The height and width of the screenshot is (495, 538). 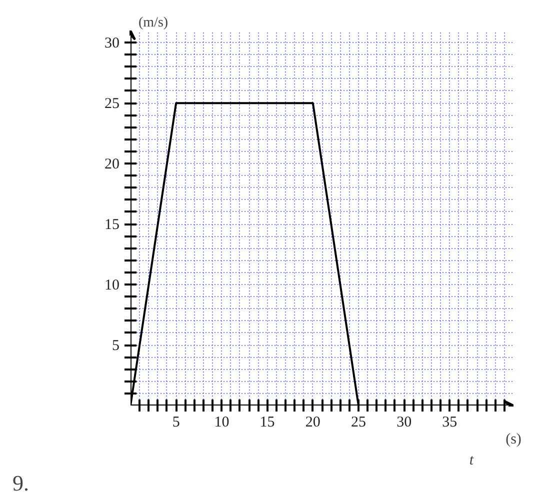 I want to click on x-tick-label: 35, so click(x=450, y=422).